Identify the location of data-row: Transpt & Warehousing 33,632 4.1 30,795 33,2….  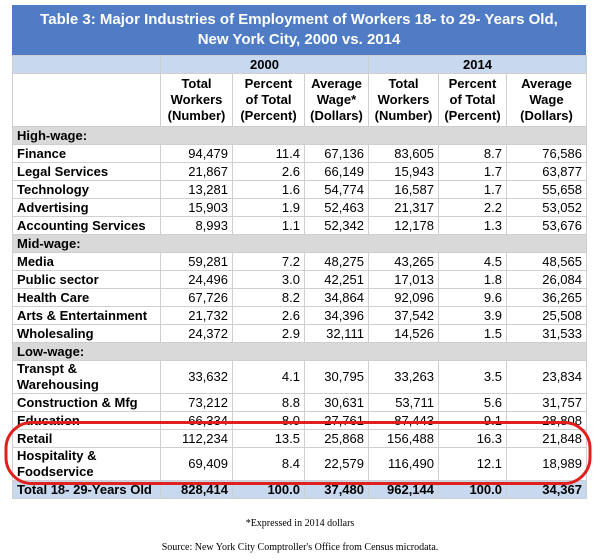
(299, 377).